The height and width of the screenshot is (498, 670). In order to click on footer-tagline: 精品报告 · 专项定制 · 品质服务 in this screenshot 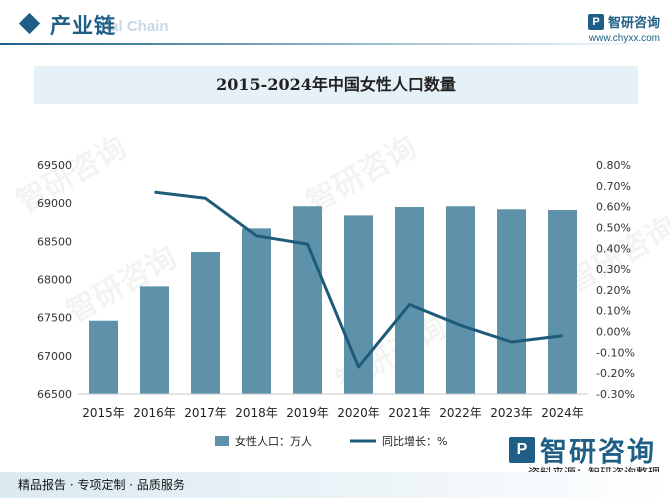, I will do `click(101, 485)`.